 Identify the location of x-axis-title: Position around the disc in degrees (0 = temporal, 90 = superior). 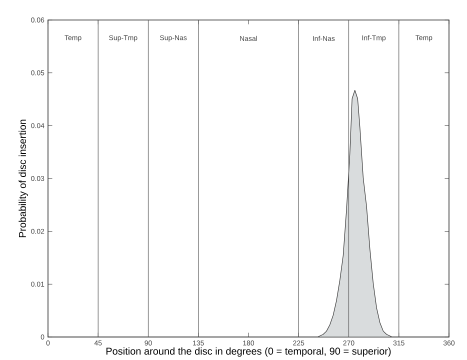
(248, 352).